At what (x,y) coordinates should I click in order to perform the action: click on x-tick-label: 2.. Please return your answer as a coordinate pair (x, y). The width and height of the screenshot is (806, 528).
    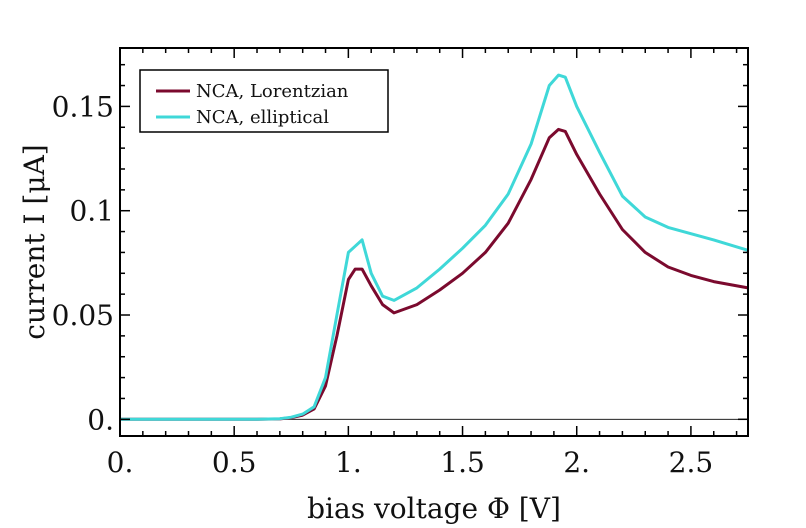
    Looking at the image, I should click on (576, 462).